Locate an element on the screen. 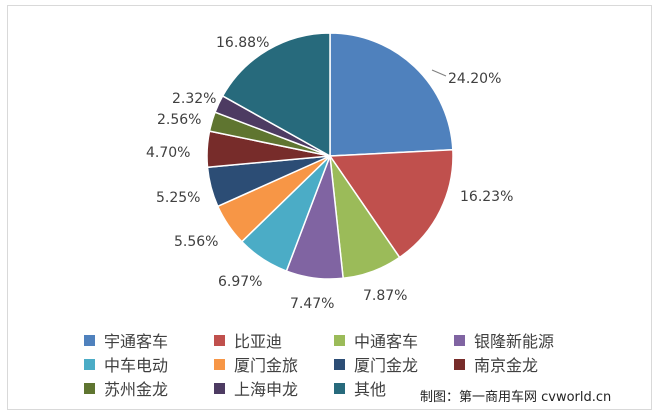  legend-item: 比亚迪 is located at coordinates (248, 340).